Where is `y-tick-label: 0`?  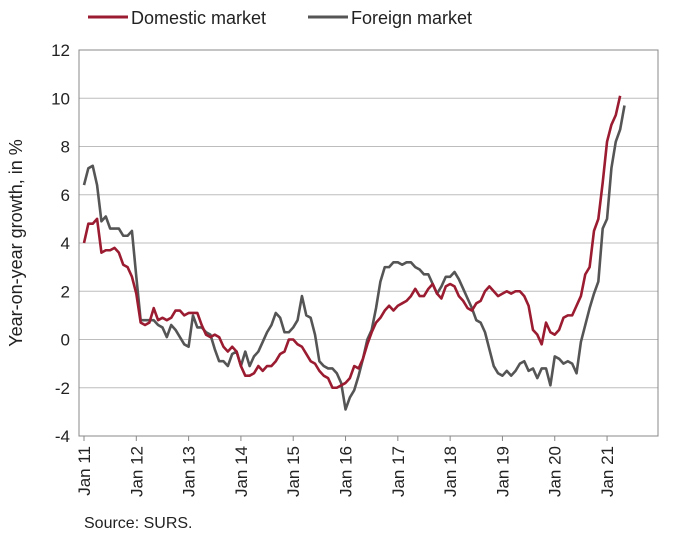 y-tick-label: 0 is located at coordinates (65, 340).